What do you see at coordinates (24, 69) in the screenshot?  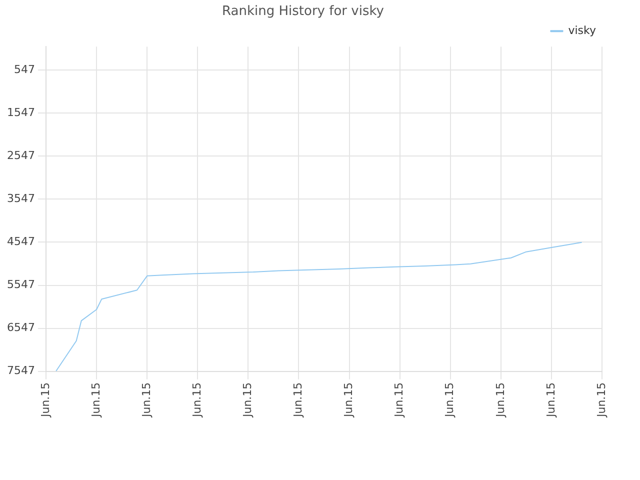 I see `y-tick-label: 547` at bounding box center [24, 69].